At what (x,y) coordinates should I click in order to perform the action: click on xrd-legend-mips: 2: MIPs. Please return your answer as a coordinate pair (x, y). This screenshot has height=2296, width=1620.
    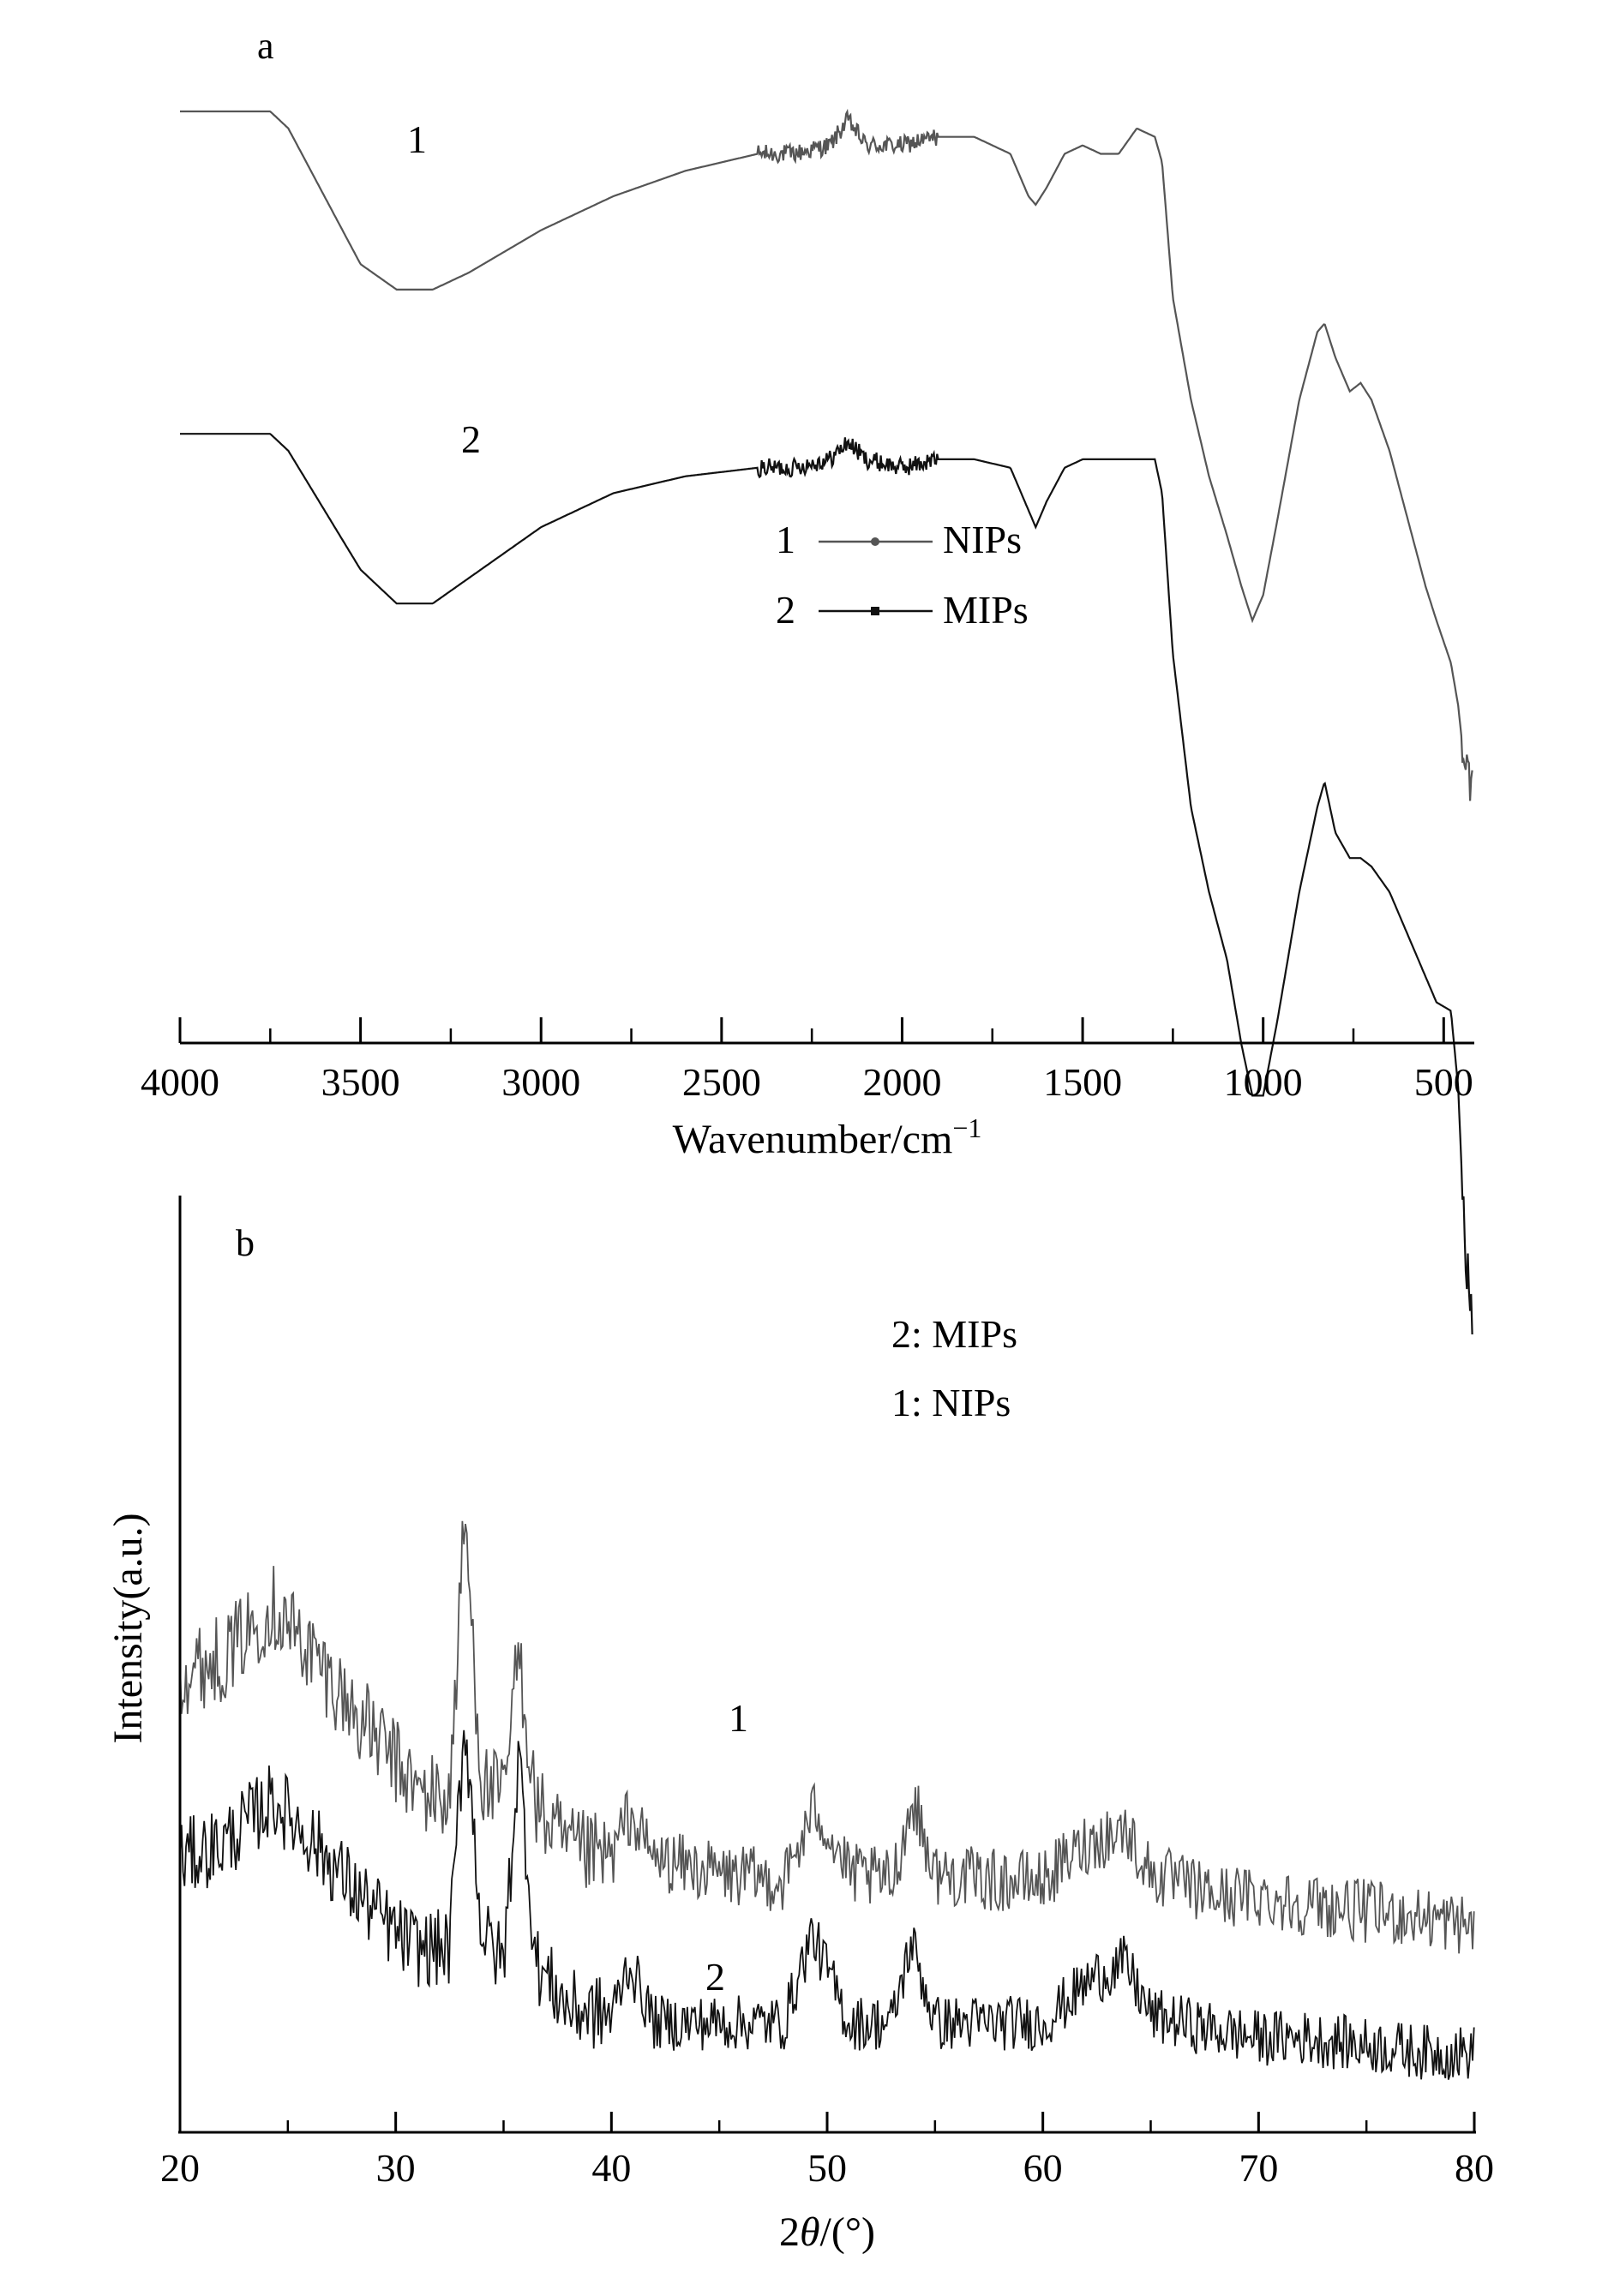
    Looking at the image, I should click on (954, 1334).